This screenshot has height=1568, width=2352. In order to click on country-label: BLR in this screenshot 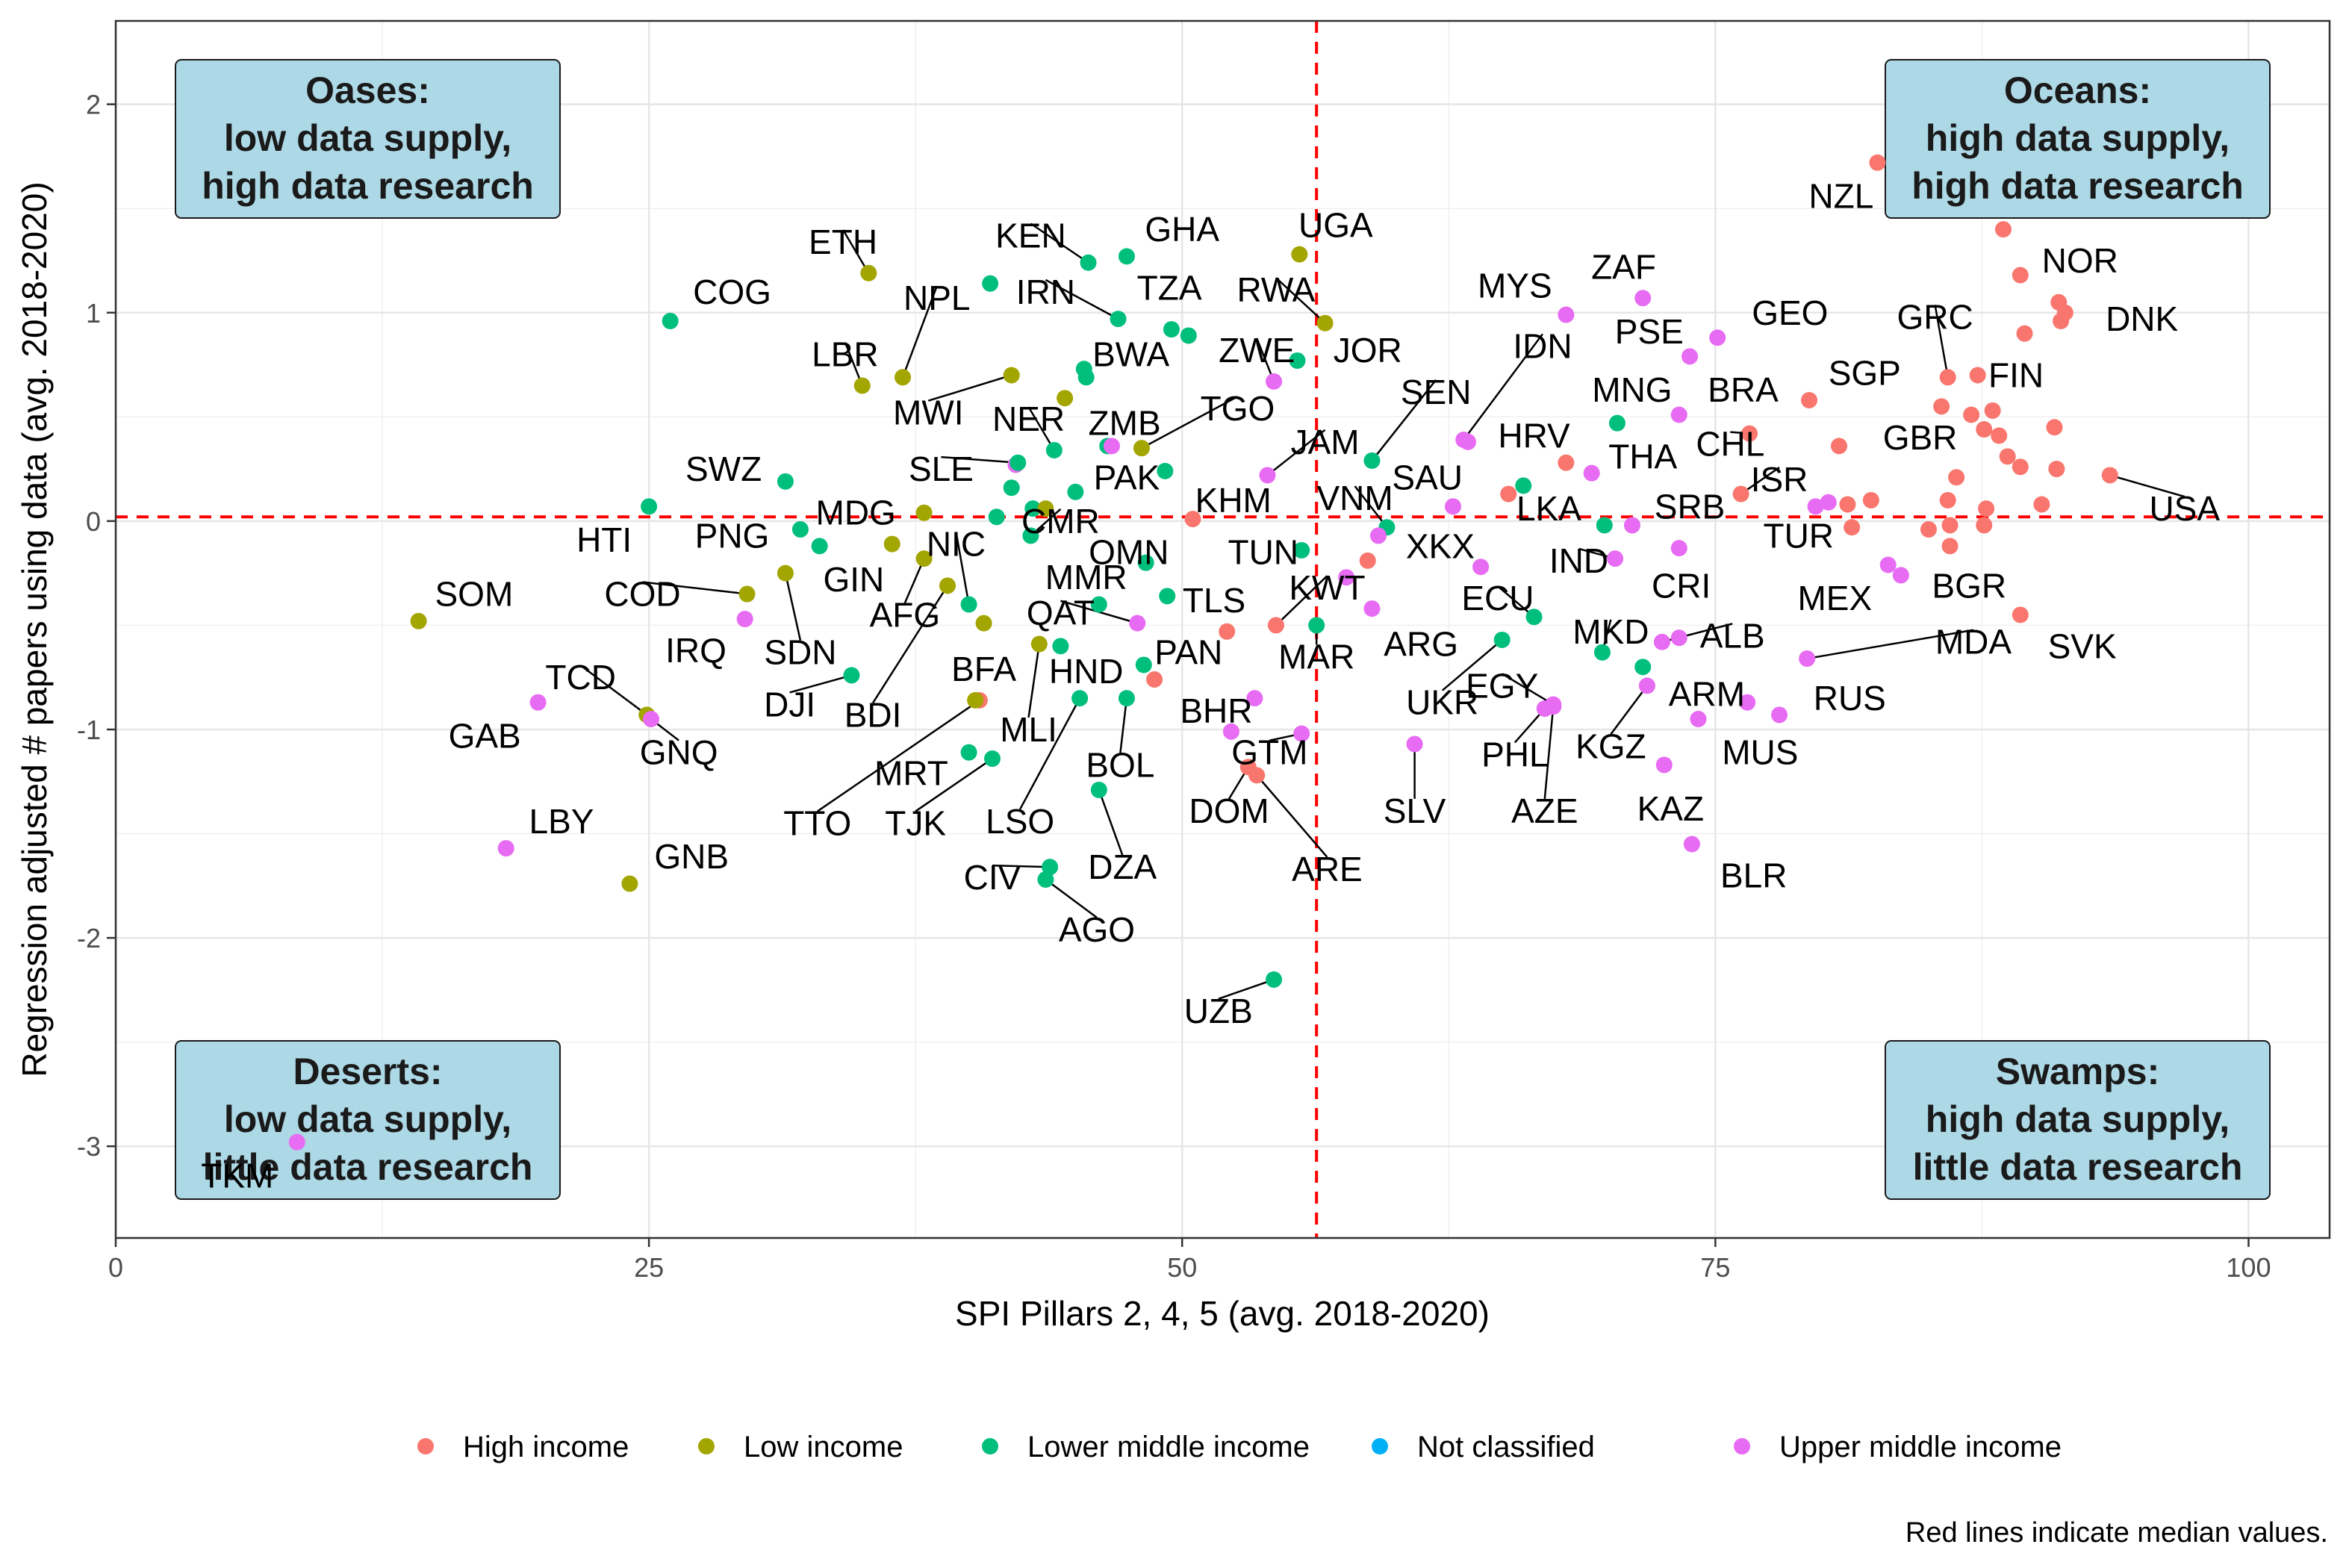, I will do `click(1753, 875)`.